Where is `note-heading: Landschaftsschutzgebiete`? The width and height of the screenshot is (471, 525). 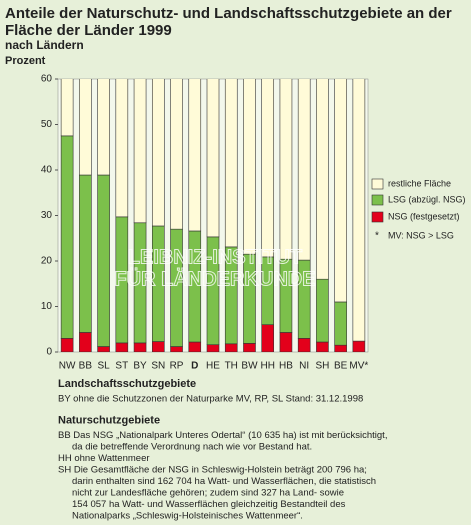
note-heading: Landschaftsschutzgebiete is located at coordinates (127, 384).